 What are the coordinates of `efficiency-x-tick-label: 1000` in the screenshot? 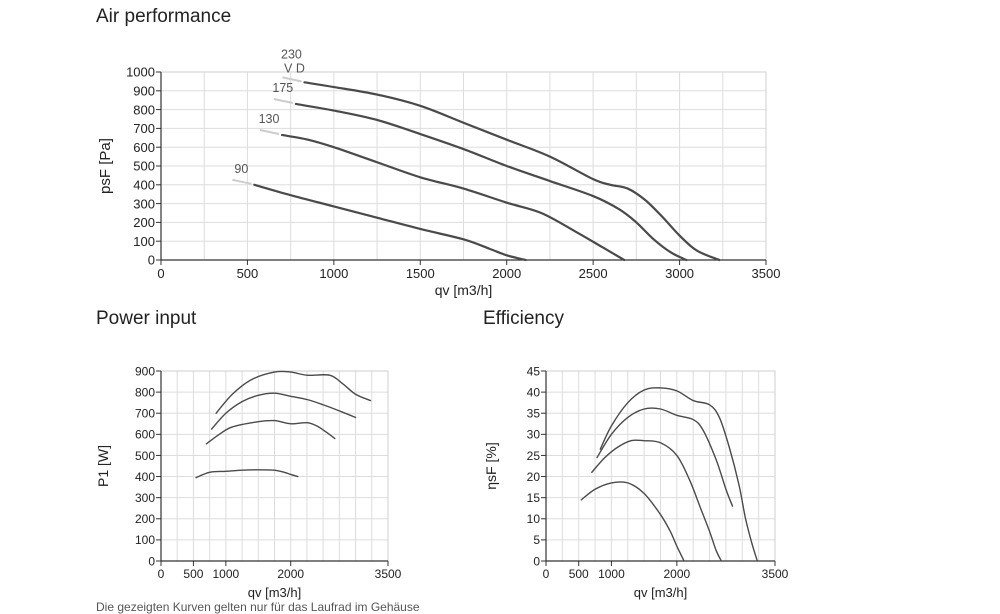 It's located at (611, 574).